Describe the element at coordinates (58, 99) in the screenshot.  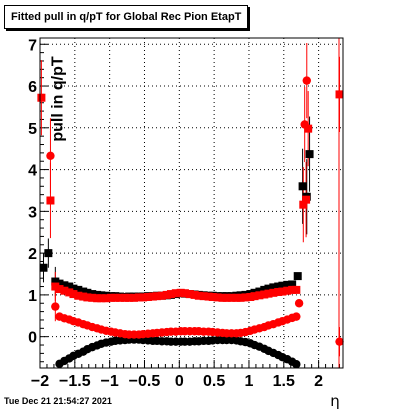
I see `y-axis-label: pull in q/pT` at that location.